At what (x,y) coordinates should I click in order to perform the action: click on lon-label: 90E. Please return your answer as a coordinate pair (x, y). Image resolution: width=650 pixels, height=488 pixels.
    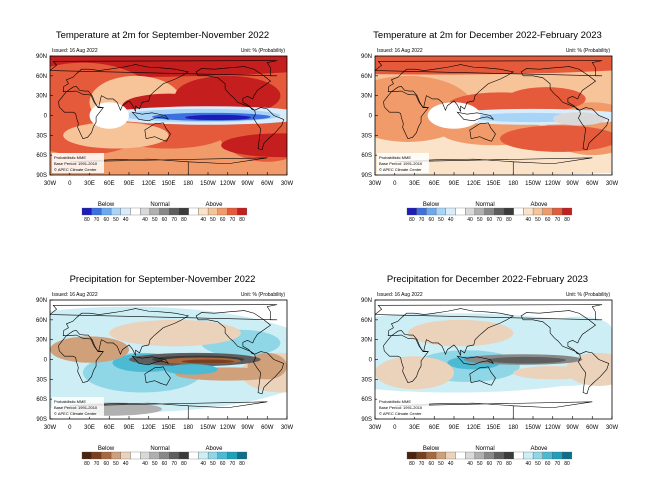
    Looking at the image, I should click on (129, 184).